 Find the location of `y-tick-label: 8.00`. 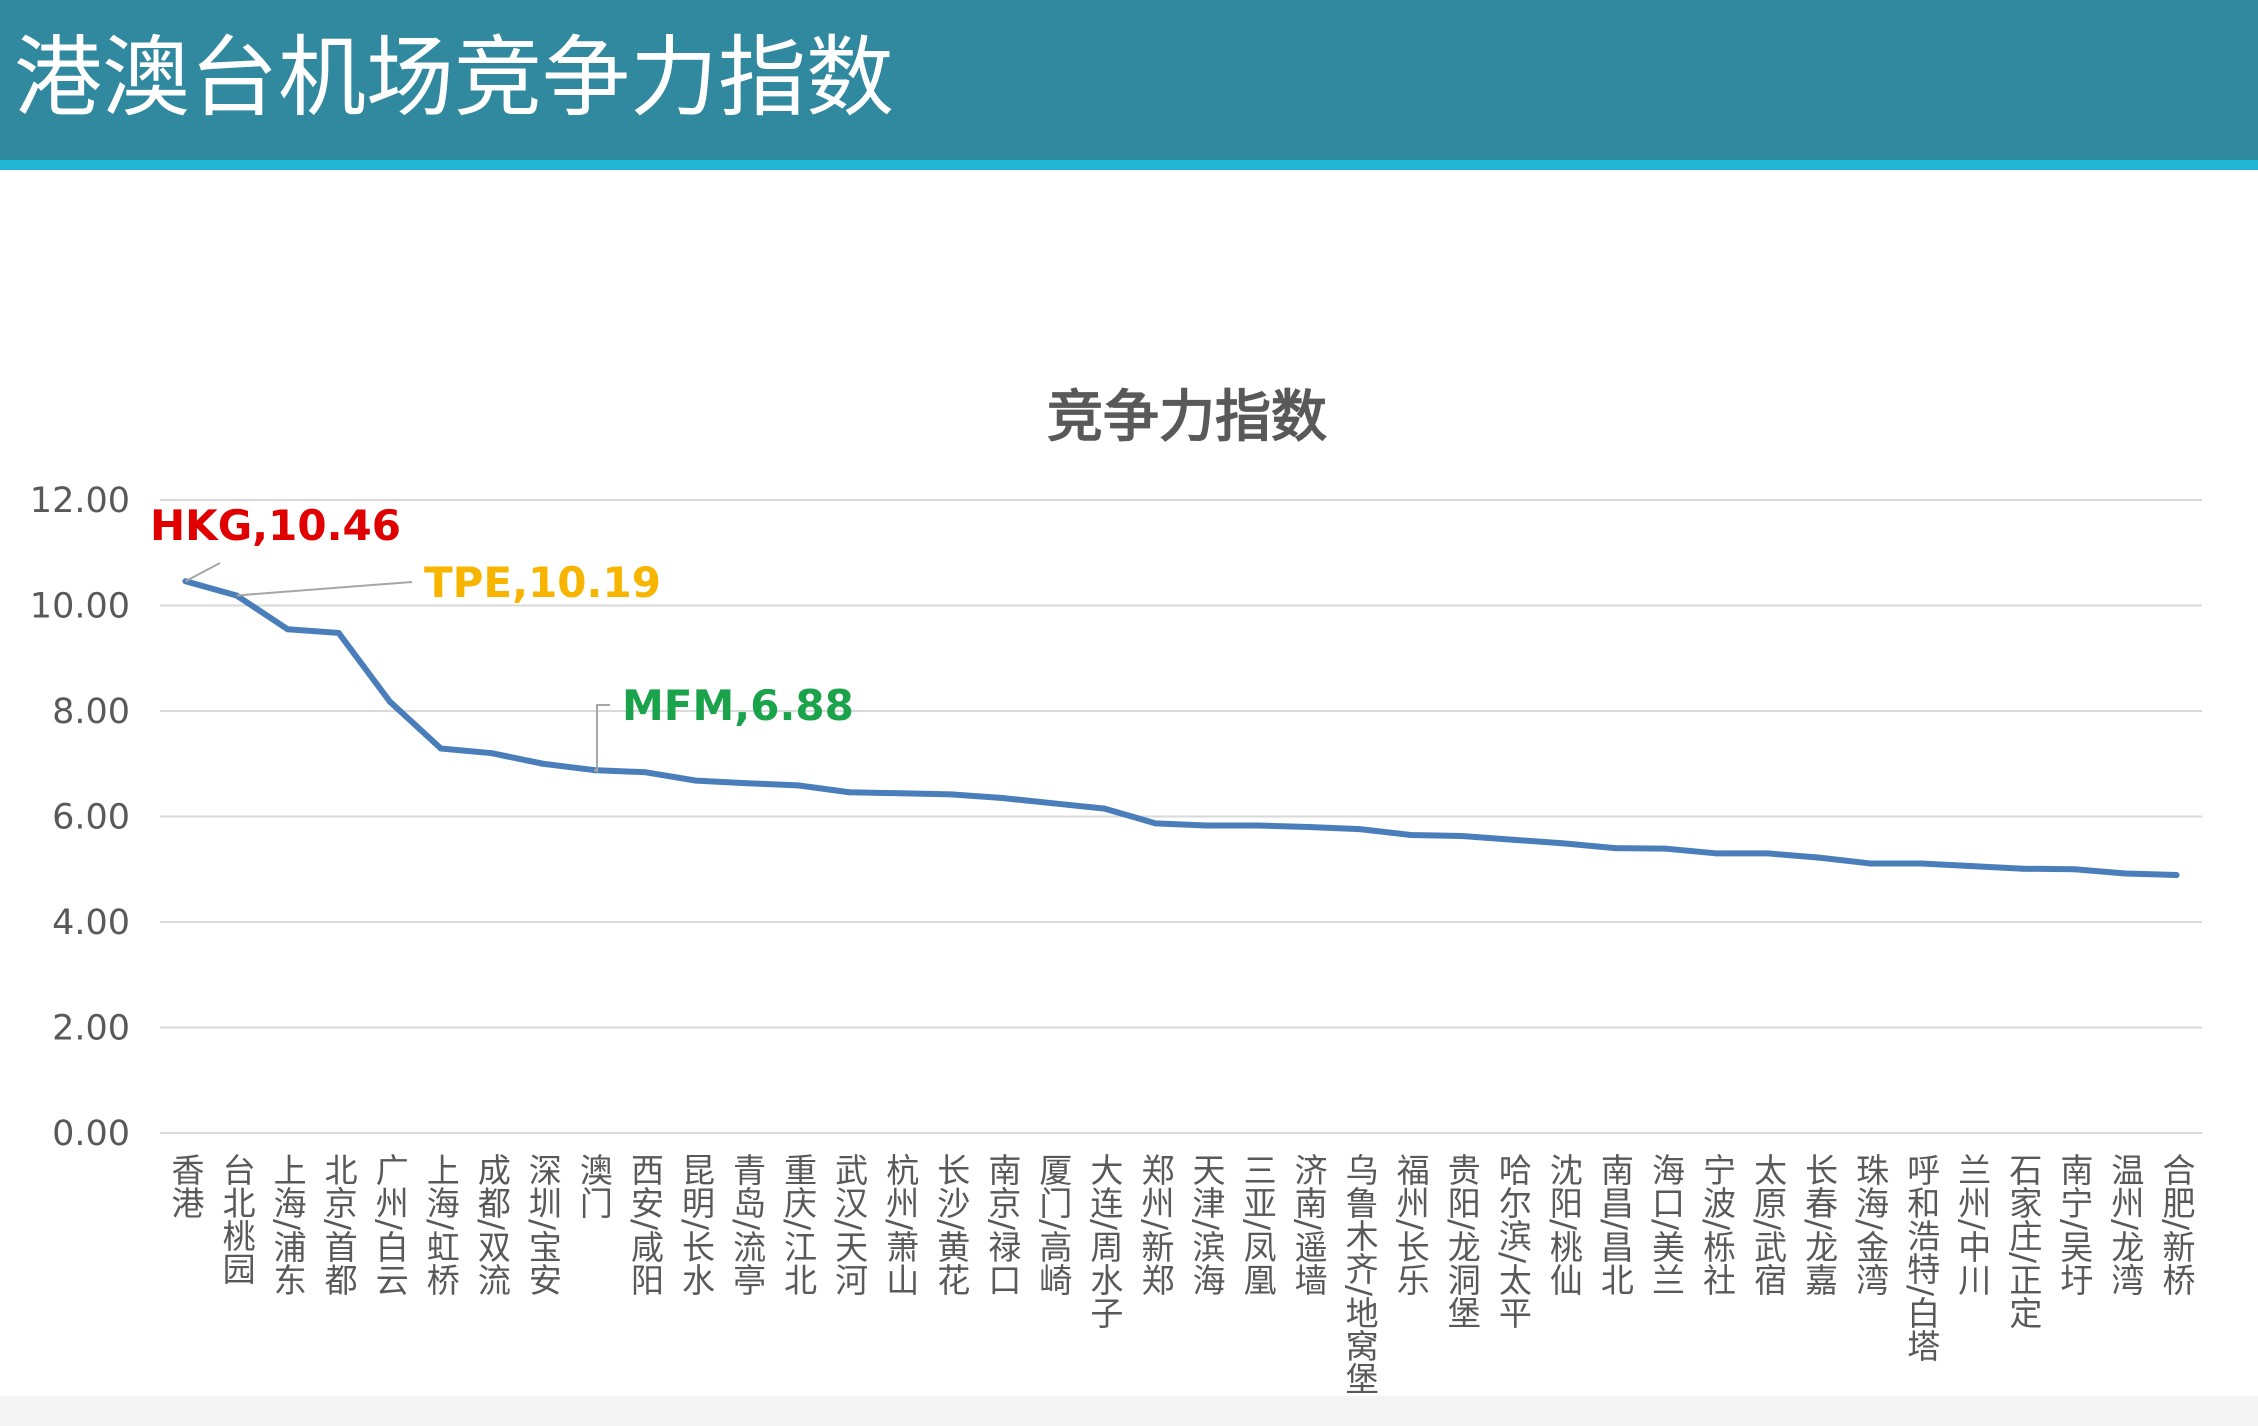

y-tick-label: 8.00 is located at coordinates (91, 712).